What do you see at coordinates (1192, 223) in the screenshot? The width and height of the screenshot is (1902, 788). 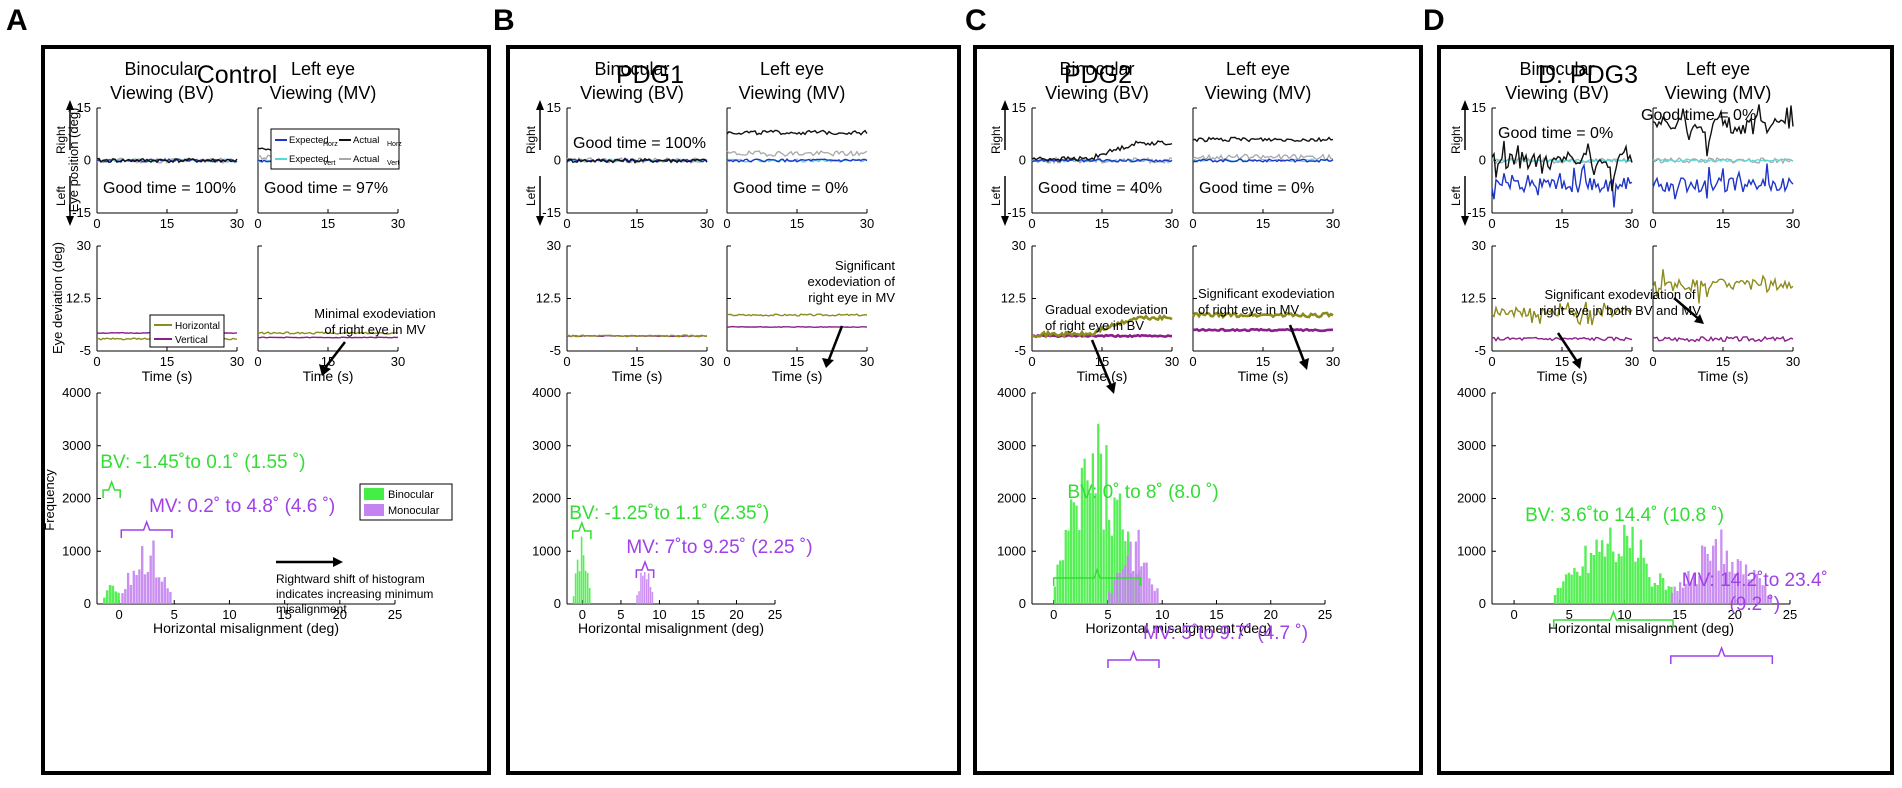 I see `panel-c-mv-position-xtick-label: 0` at bounding box center [1192, 223].